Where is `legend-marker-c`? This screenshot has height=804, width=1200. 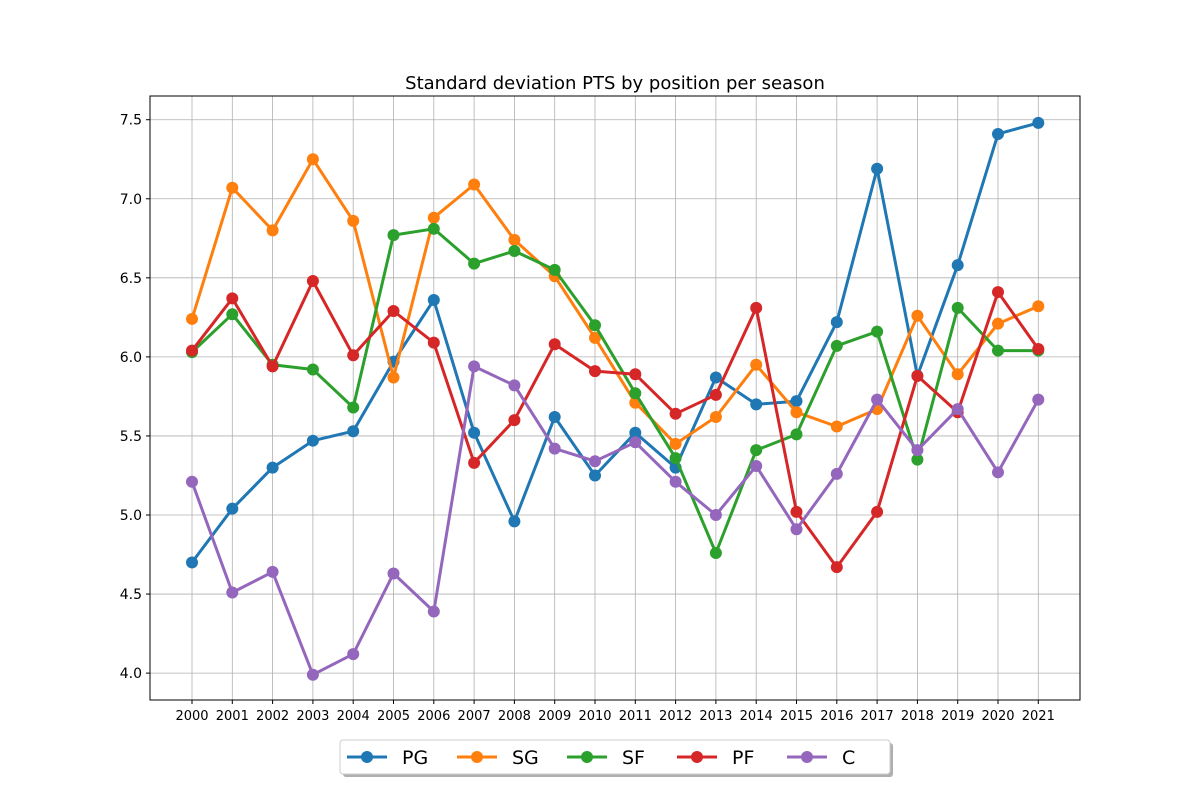
legend-marker-c is located at coordinates (807, 757).